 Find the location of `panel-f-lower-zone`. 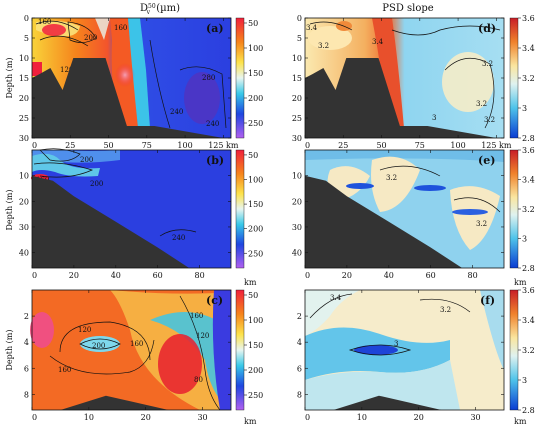

panel-f-lower-zone is located at coordinates (382, 385).